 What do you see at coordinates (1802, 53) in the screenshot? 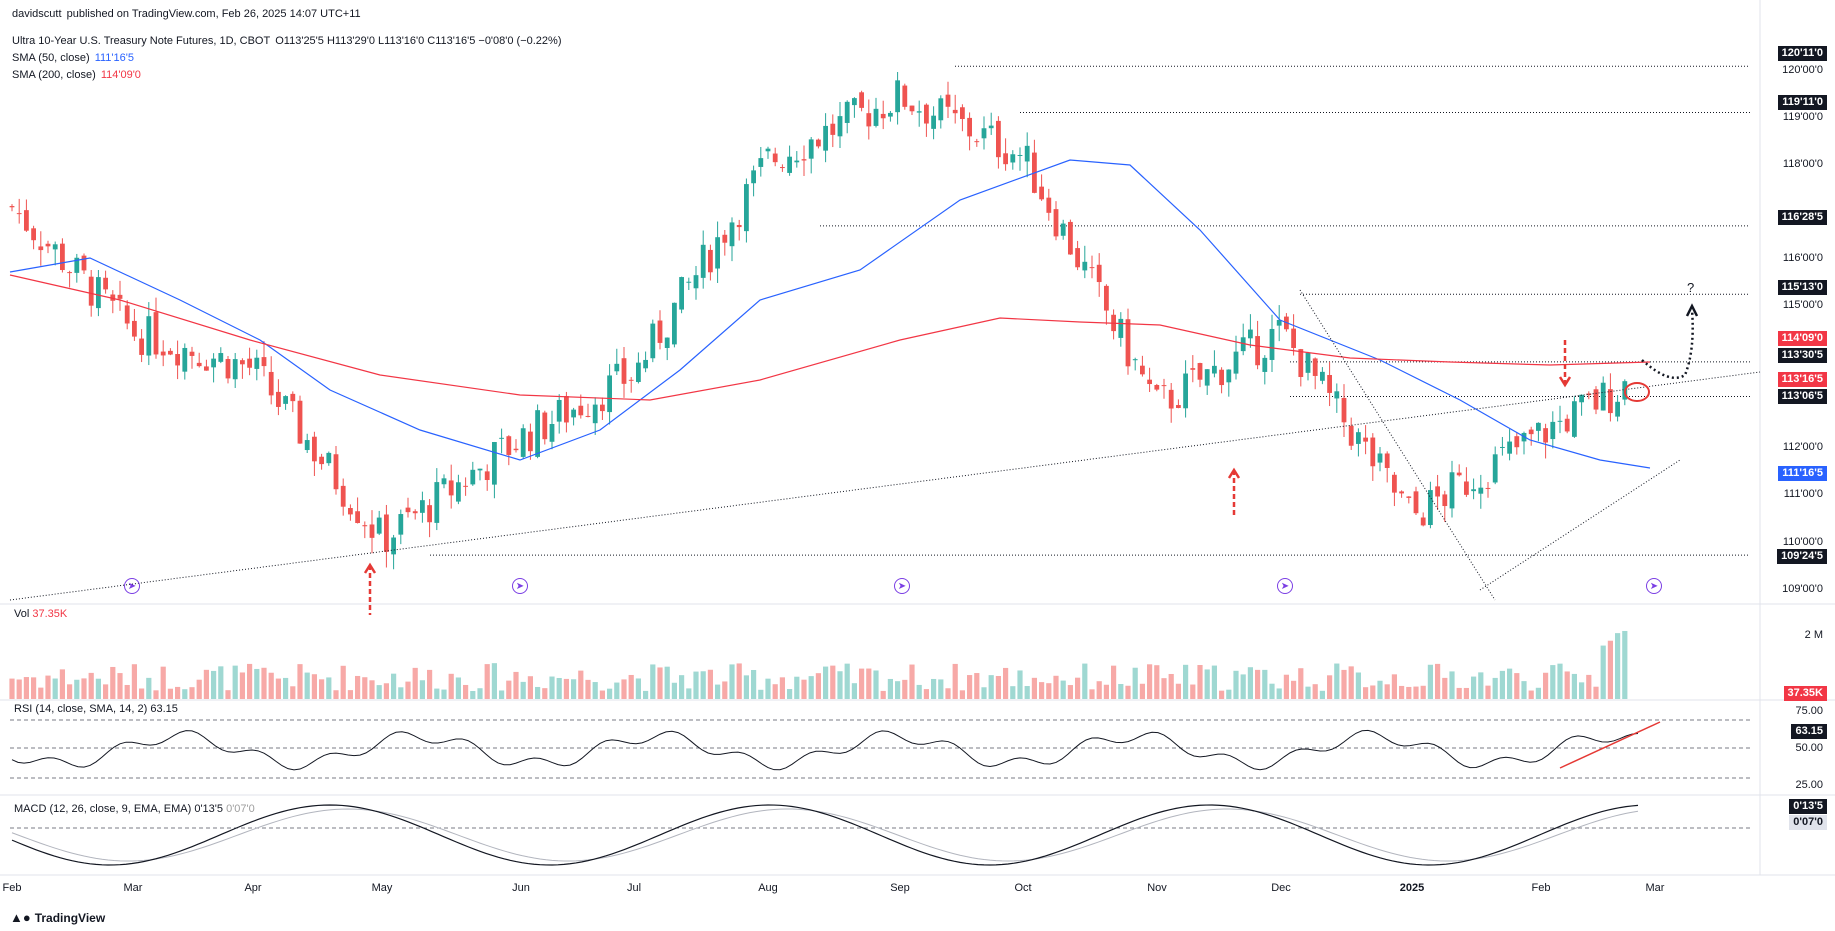
I see `price-label-120-11: 120'11'0` at bounding box center [1802, 53].